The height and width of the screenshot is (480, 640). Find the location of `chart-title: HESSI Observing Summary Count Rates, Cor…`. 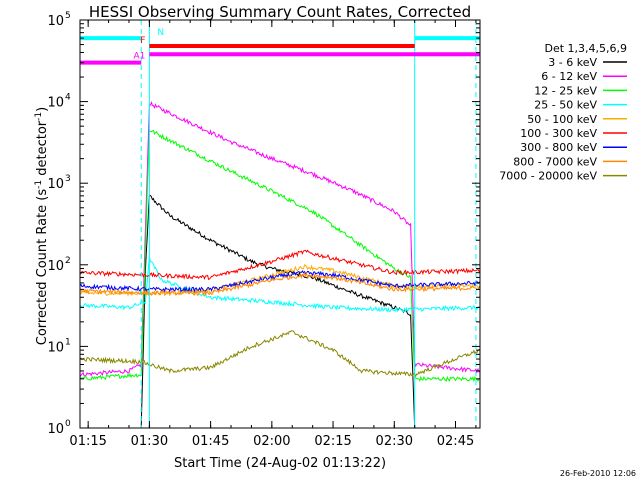

chart-title: HESSI Observing Summary Count Rates, Cor… is located at coordinates (280, 12).